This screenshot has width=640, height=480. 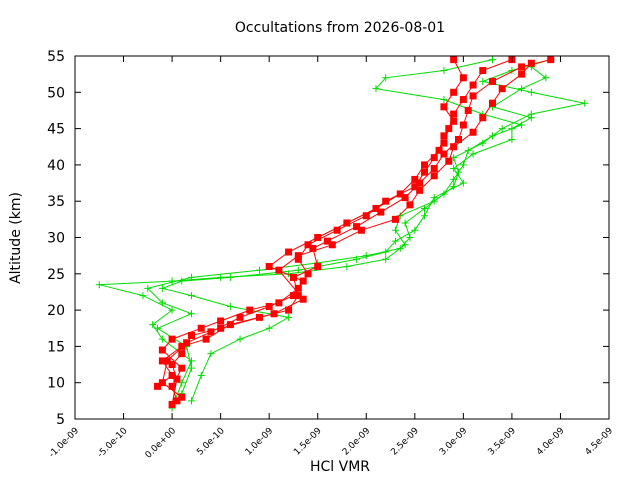 I want to click on x-axis-label: HCl VMR, so click(x=340, y=467).